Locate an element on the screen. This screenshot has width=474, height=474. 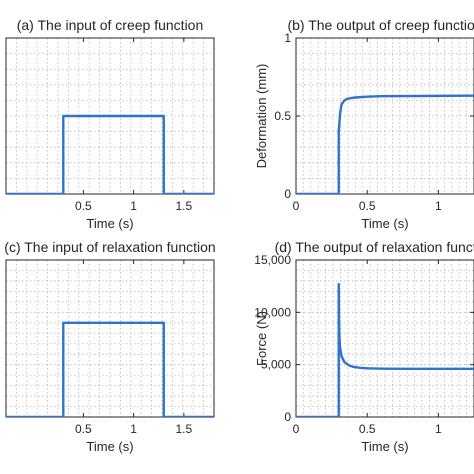
y-tick-label: 10,000 is located at coordinates (272, 312).